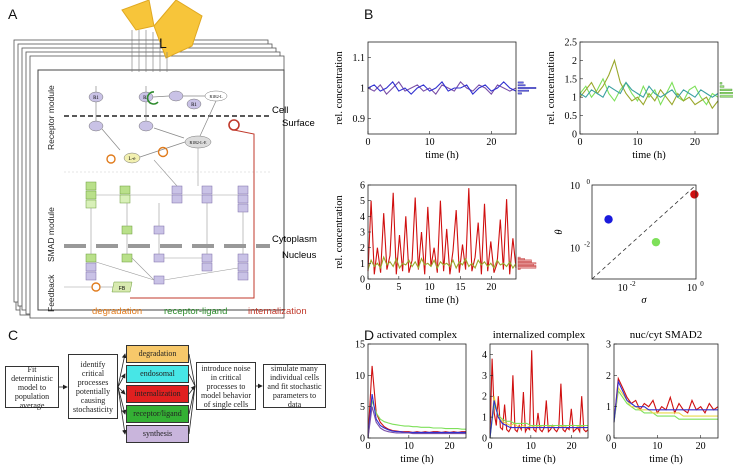 This screenshot has width=733, height=469. Describe the element at coordinates (133, 159) in the screenshot. I see `svg-text: L-e` at that location.